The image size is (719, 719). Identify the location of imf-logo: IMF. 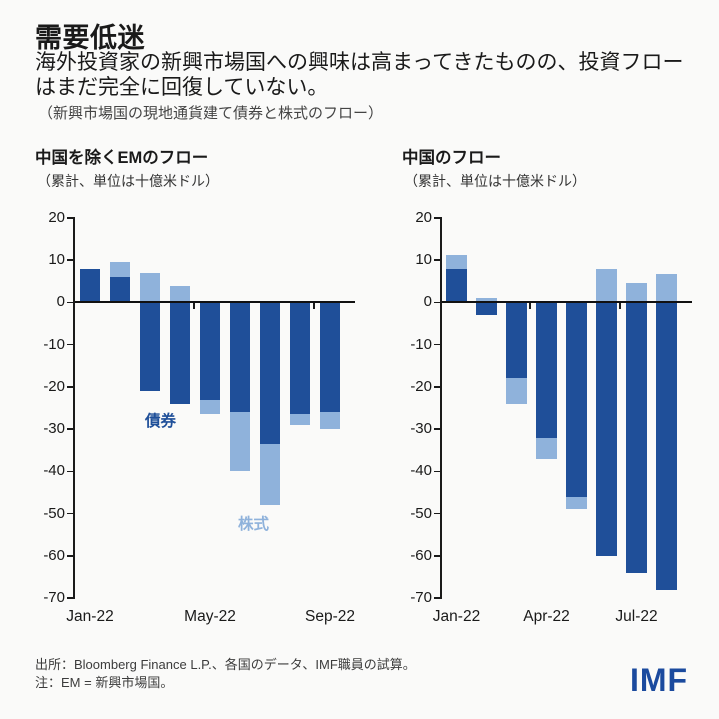
(659, 680).